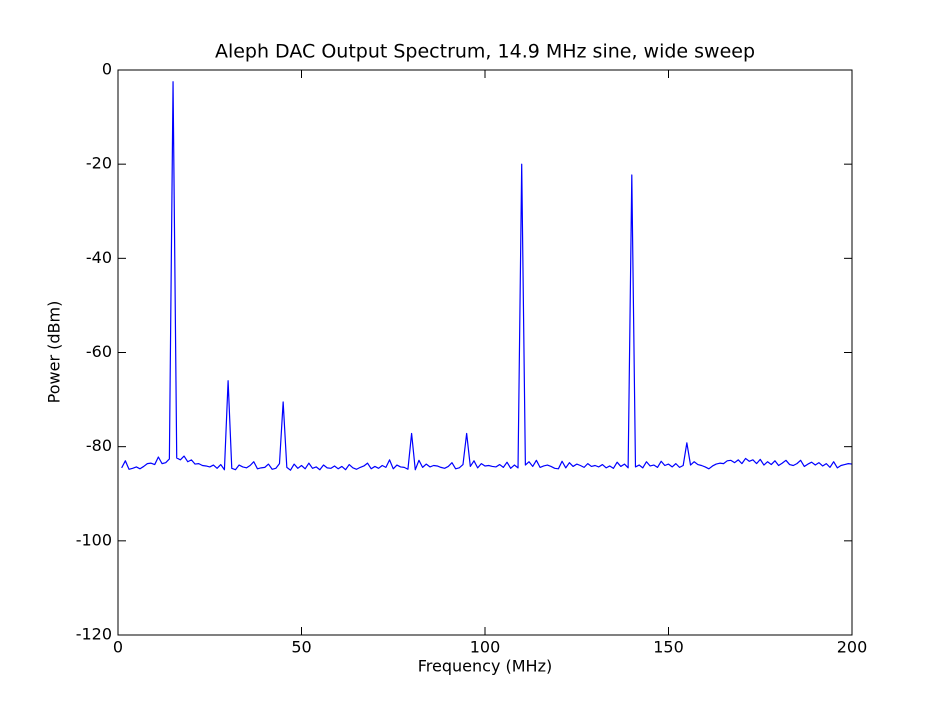 The image size is (946, 706). I want to click on x-tick-label: 50, so click(301, 647).